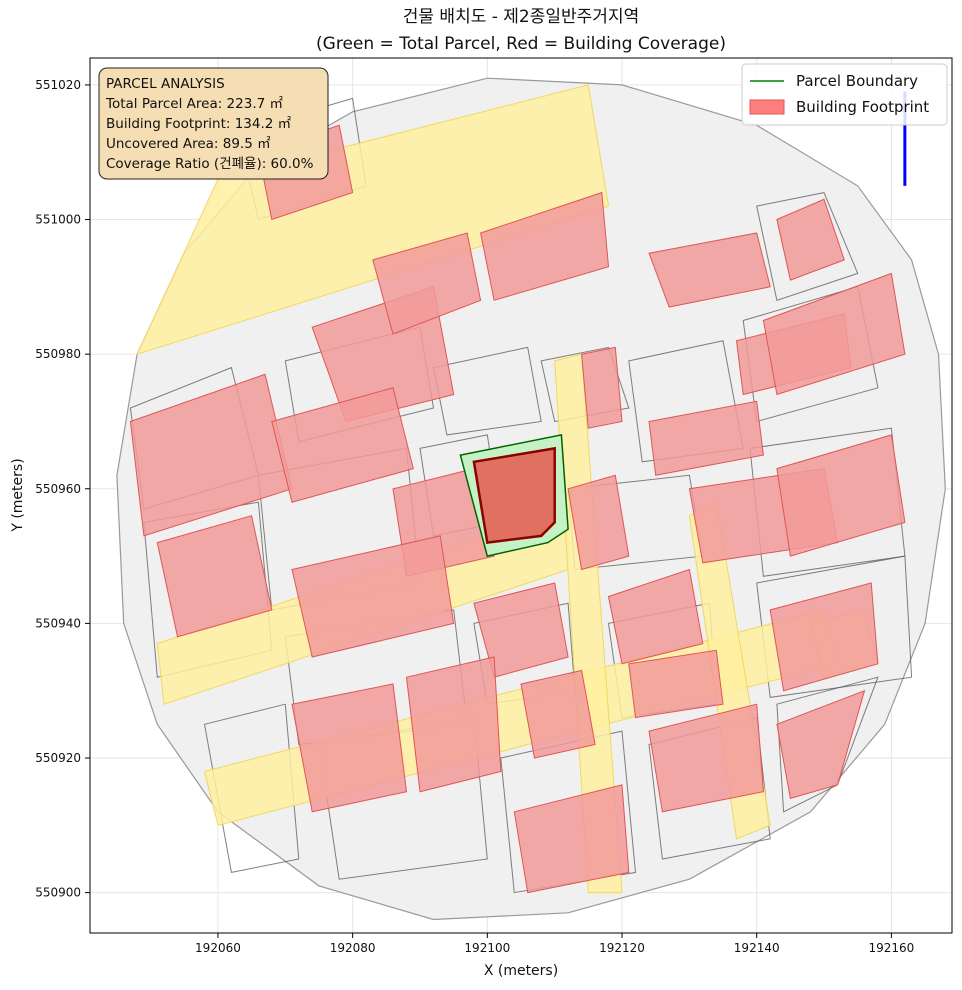  What do you see at coordinates (58, 220) in the screenshot?
I see `y-tick-label: 551000` at bounding box center [58, 220].